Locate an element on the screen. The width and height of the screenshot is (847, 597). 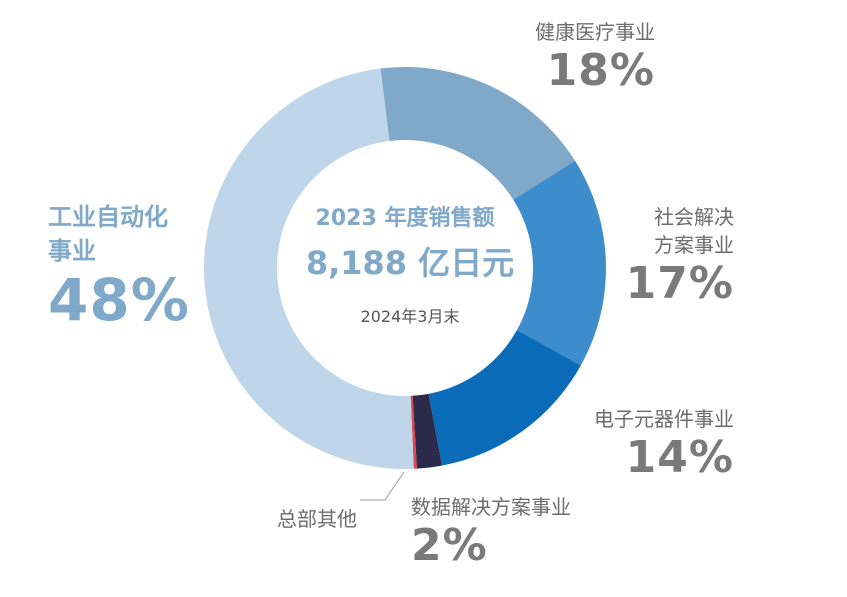
label-healthcare: 健康医疗事业 18% is located at coordinates (595, 57).